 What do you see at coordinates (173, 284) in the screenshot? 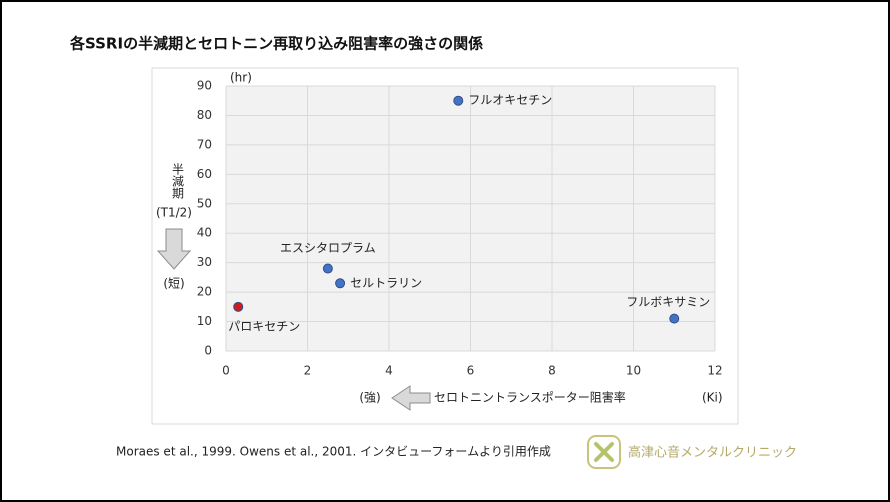
I see `y-direction: (短)` at bounding box center [173, 284].